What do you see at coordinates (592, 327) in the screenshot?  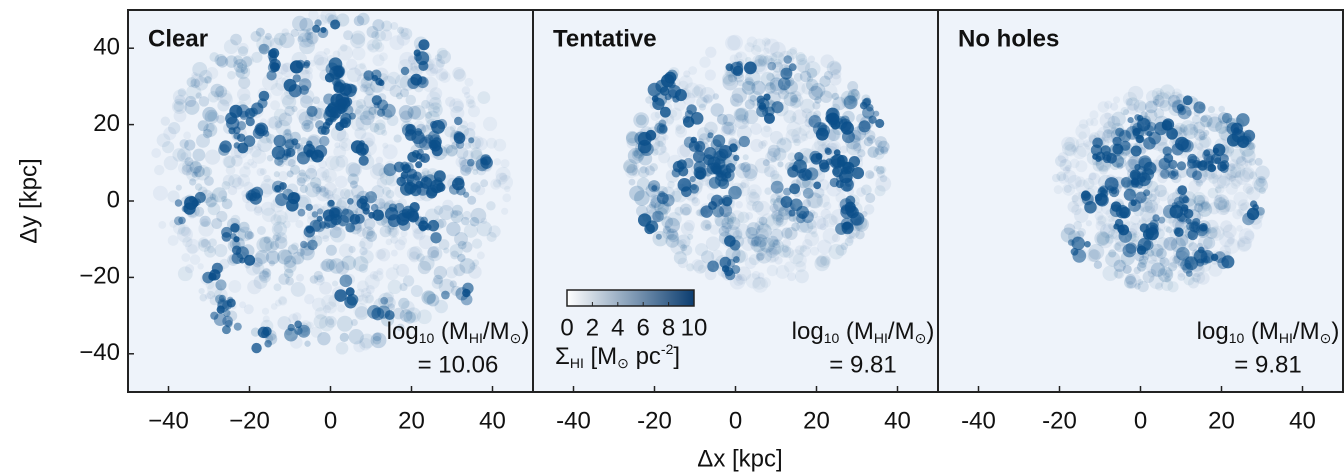 I see `colorbar-tick-label: 2` at bounding box center [592, 327].